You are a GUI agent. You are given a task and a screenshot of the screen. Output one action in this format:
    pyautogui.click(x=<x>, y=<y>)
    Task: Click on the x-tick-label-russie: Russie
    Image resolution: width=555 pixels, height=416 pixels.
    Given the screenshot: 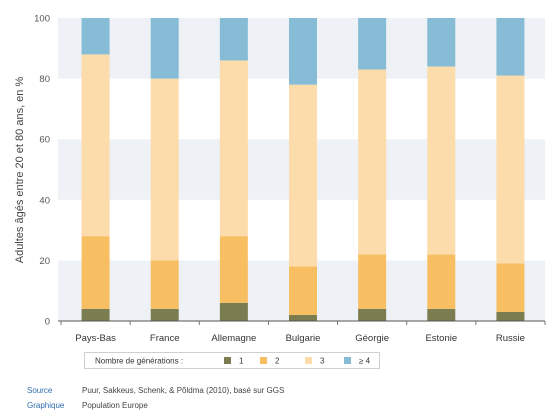 What is the action you would take?
    pyautogui.click(x=510, y=338)
    